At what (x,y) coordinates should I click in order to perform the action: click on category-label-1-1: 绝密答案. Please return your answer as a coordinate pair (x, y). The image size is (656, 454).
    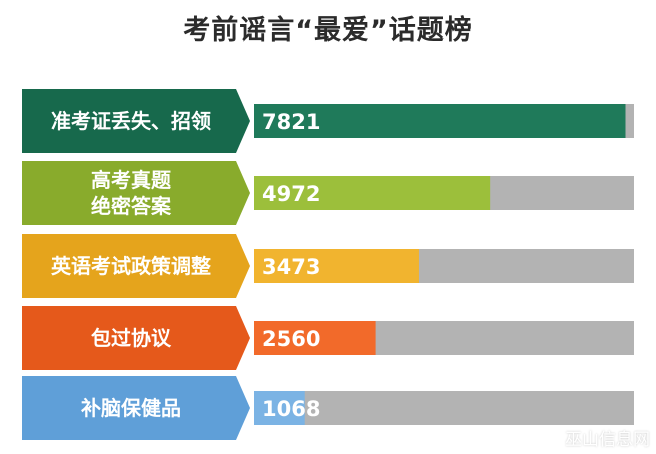
    Looking at the image, I should click on (131, 206).